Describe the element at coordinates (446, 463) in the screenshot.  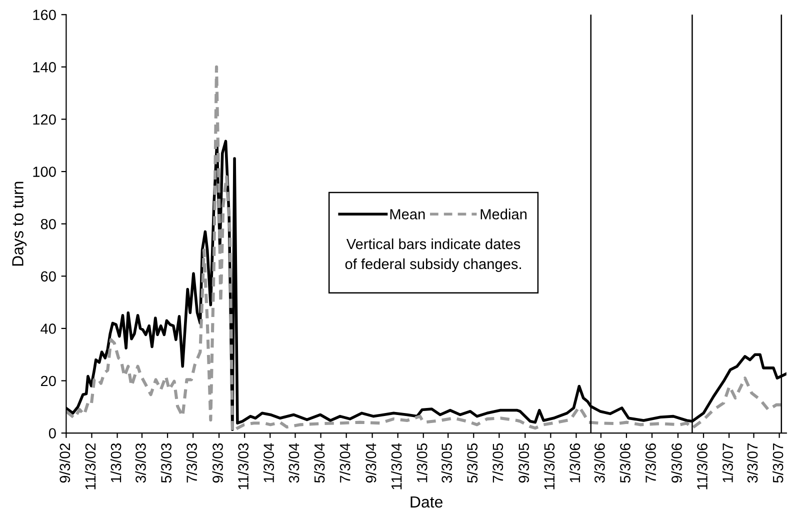
I see `x-tick-label: 3/3/05` at that location.